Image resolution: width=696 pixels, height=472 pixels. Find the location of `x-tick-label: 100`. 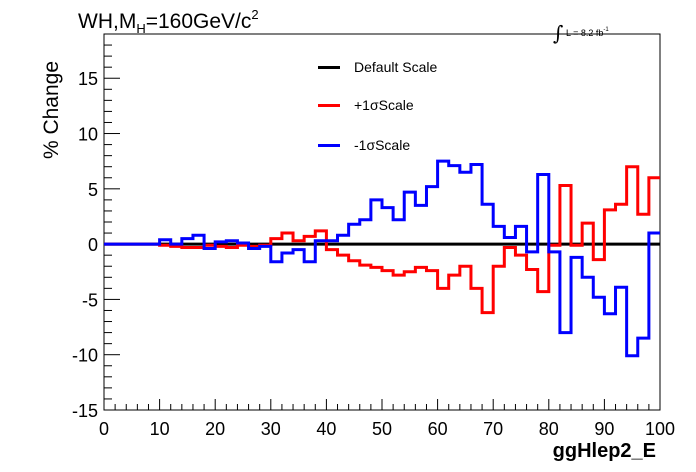

x-tick-label: 100 is located at coordinates (660, 429).